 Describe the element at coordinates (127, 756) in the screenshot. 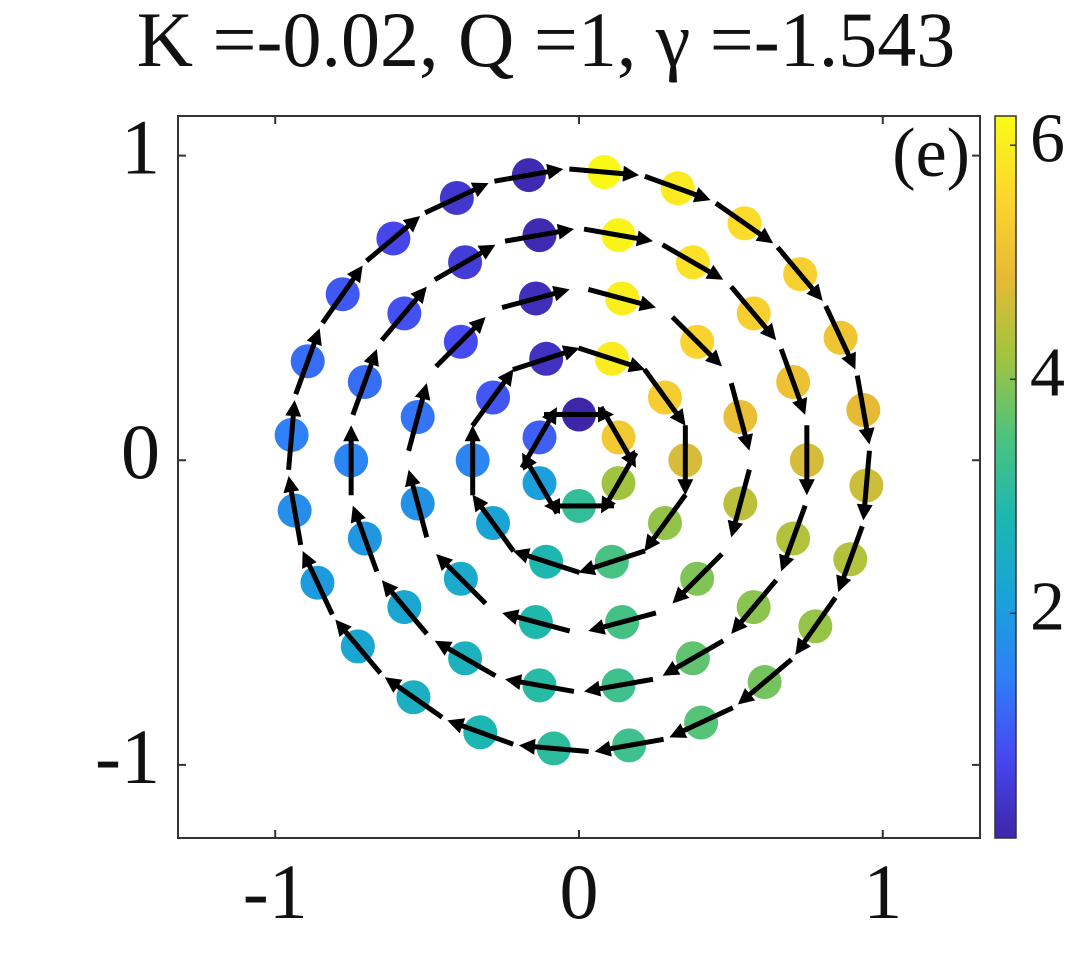

I see `y-tick-label: -1` at that location.